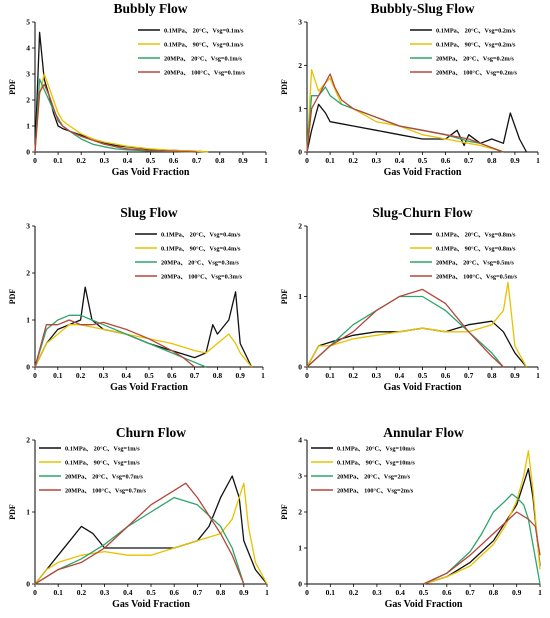 The image size is (550, 618). I want to click on legend-entry: 20MPa、 20°C、Vsg=0.3m/s, so click(200, 262).